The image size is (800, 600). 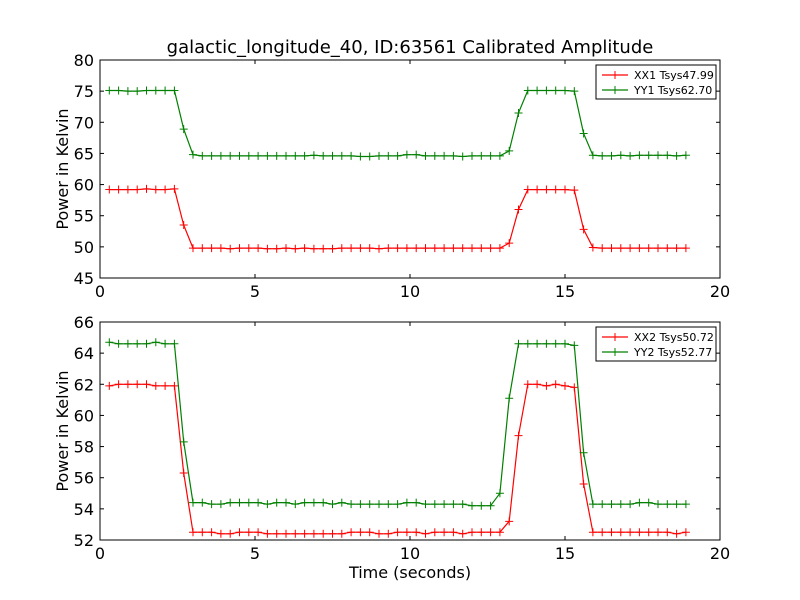 What do you see at coordinates (84, 278) in the screenshot?
I see `y-tick-label: 45` at bounding box center [84, 278].